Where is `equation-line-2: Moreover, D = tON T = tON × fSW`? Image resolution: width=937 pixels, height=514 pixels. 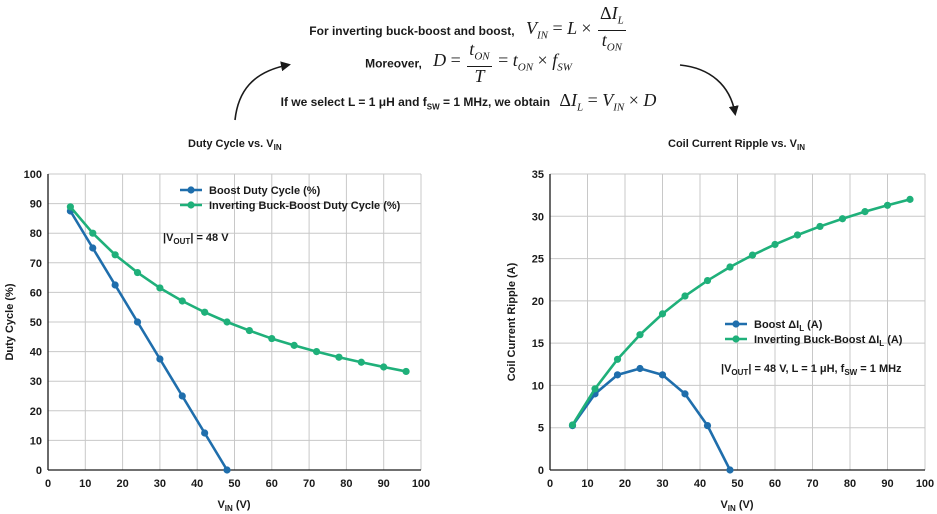
equation-line-2: Moreover, D = tON T = tON × fSW is located at coordinates (468, 62).